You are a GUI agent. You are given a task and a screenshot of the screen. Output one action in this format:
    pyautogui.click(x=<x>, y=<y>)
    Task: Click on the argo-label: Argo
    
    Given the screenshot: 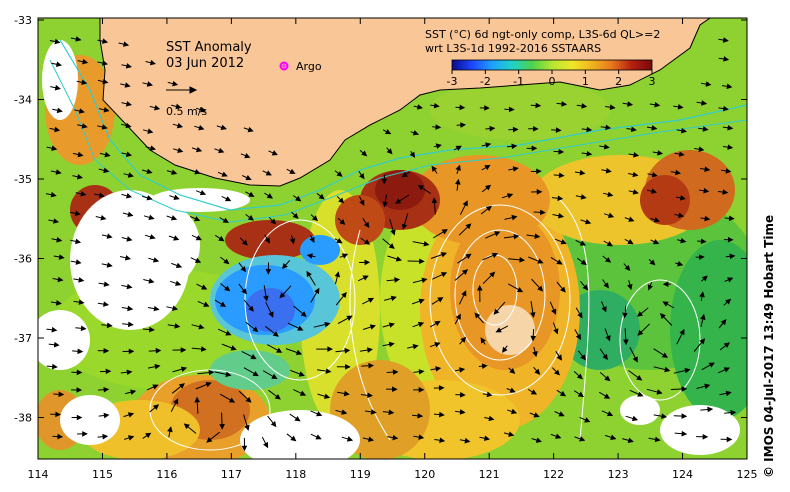 What is the action you would take?
    pyautogui.click(x=309, y=66)
    